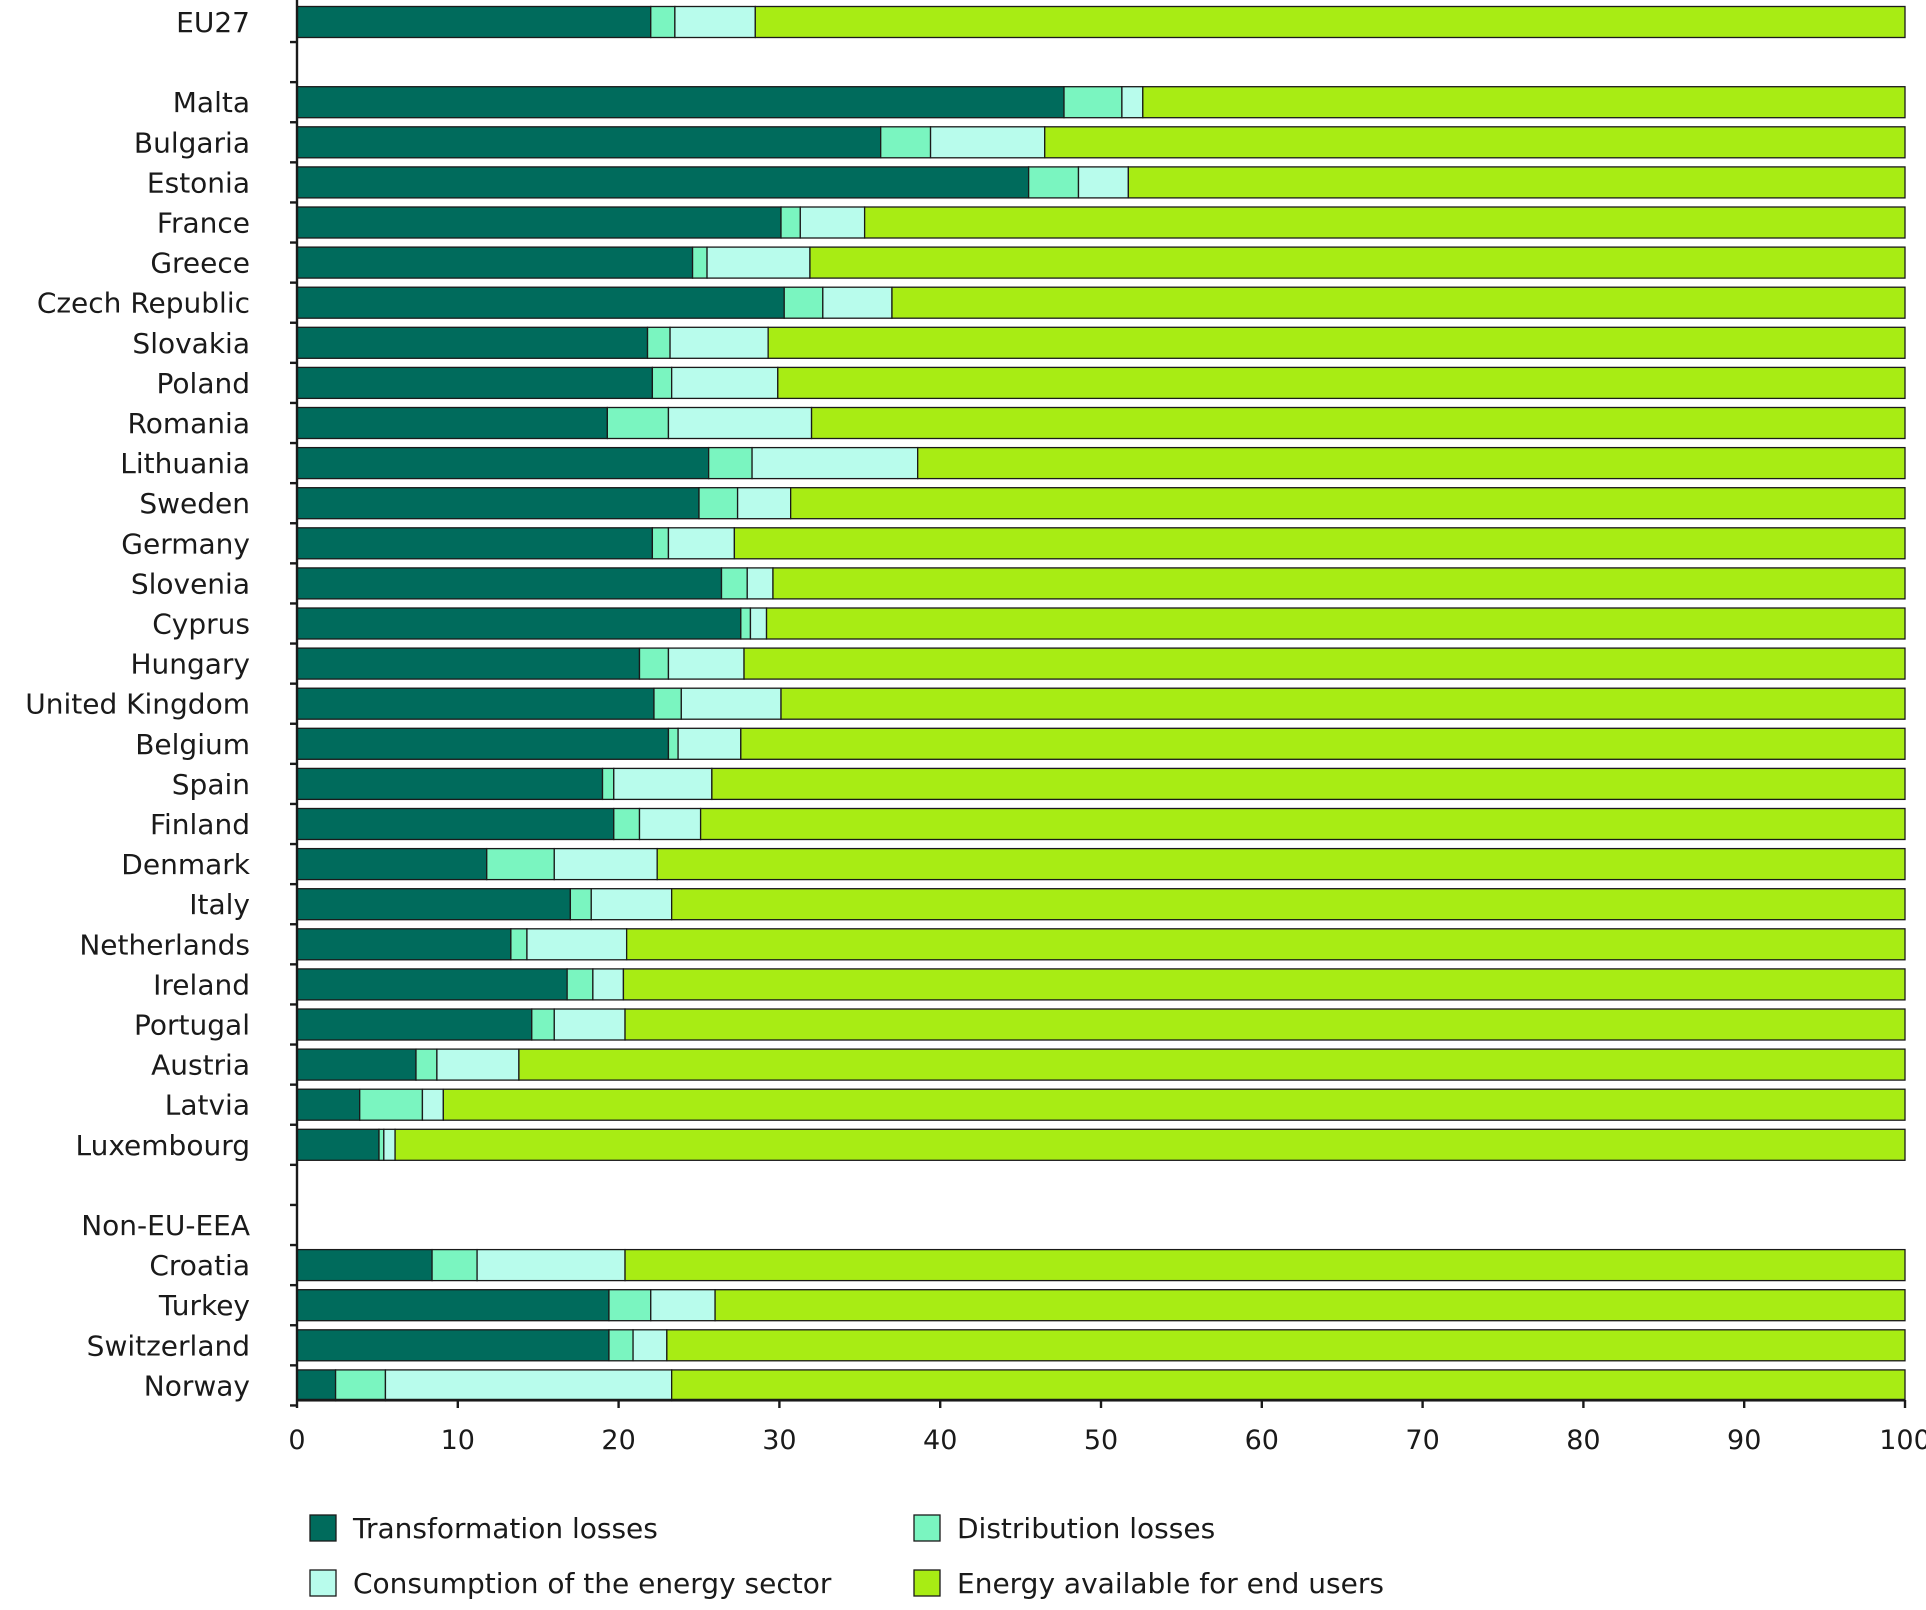 This screenshot has width=1926, height=1610. I want to click on bar-luxembourg-transformation-losses, so click(338, 1144).